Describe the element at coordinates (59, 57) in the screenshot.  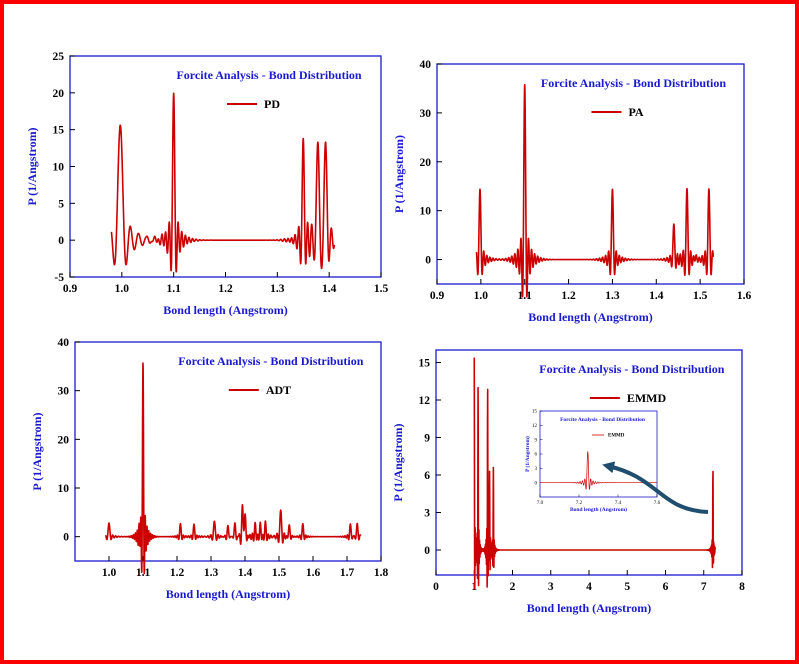
I see `y-tick-label: 25` at that location.